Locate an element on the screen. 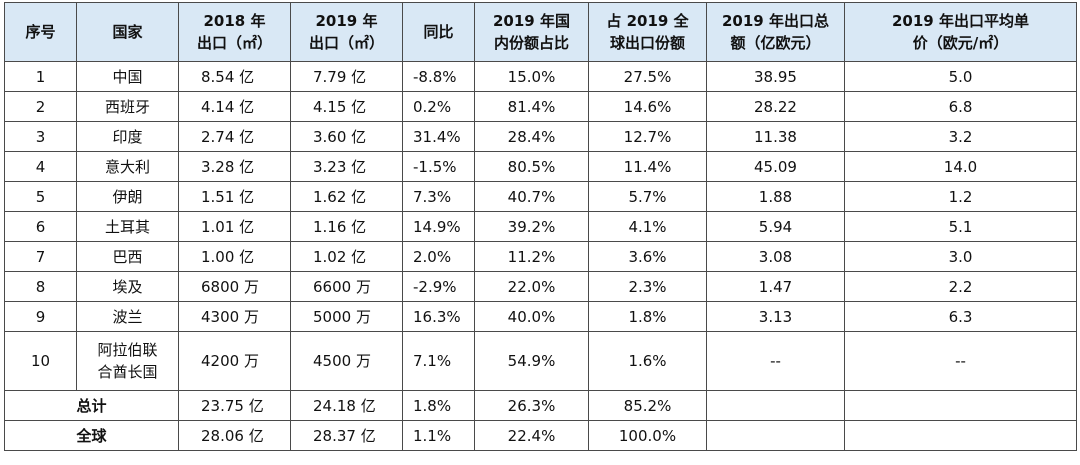 The width and height of the screenshot is (1080, 465). cell-country: 意大利 is located at coordinates (127, 166).